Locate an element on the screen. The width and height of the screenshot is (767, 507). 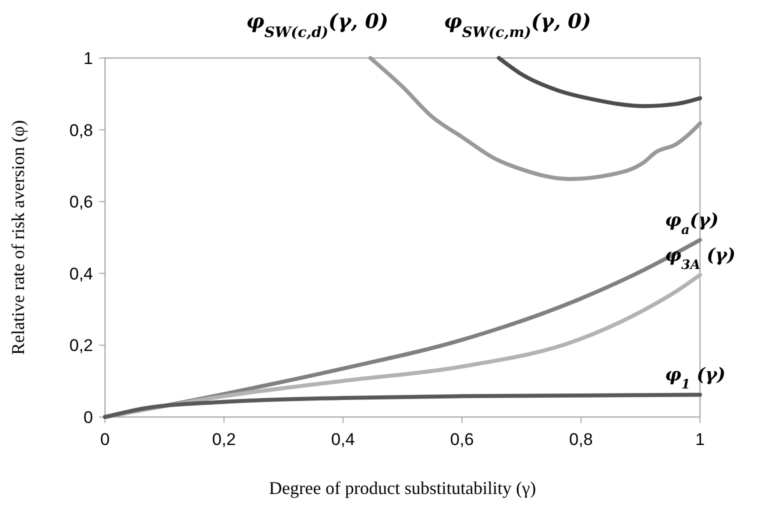
y-tick-label: 1 is located at coordinates (88, 58).